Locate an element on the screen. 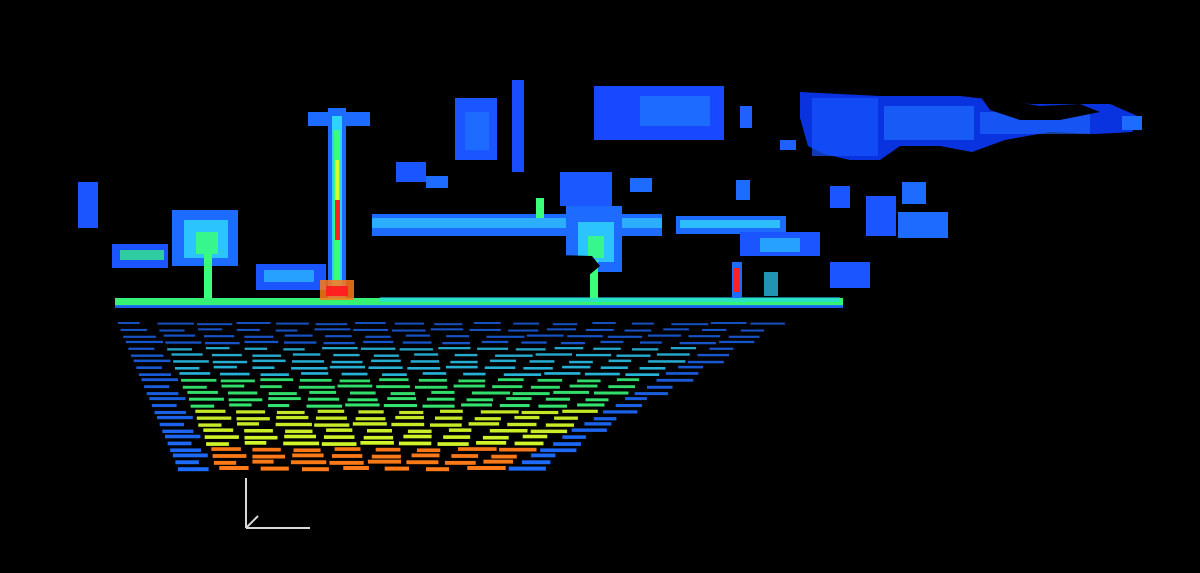 This screenshot has width=1200, height=573. ground-scanlines is located at coordinates (451, 397).